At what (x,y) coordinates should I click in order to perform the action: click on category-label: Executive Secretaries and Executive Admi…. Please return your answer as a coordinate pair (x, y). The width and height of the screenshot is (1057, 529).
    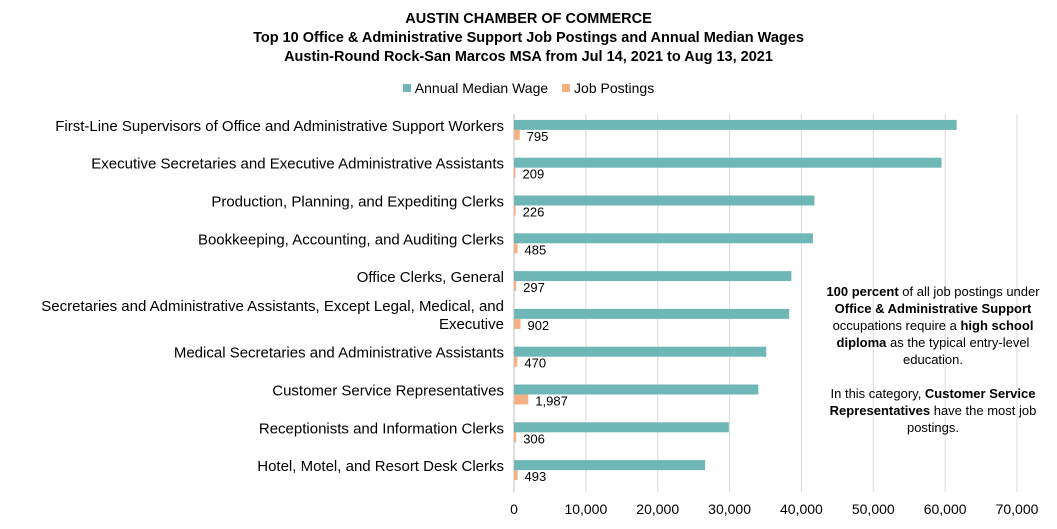
    Looking at the image, I should click on (297, 164).